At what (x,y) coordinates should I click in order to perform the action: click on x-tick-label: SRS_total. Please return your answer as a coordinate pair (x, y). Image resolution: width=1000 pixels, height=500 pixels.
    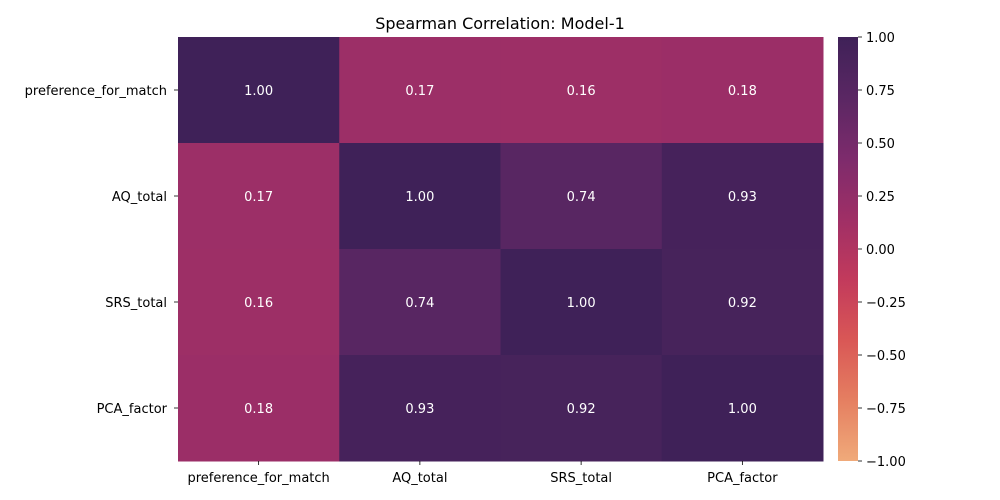
    Looking at the image, I should click on (581, 478).